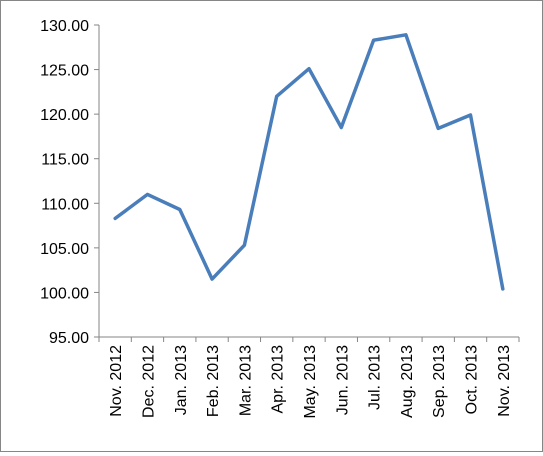 The image size is (543, 456). What do you see at coordinates (375, 377) in the screenshot?
I see `x-tick-label: Jul. 2013` at bounding box center [375, 377].